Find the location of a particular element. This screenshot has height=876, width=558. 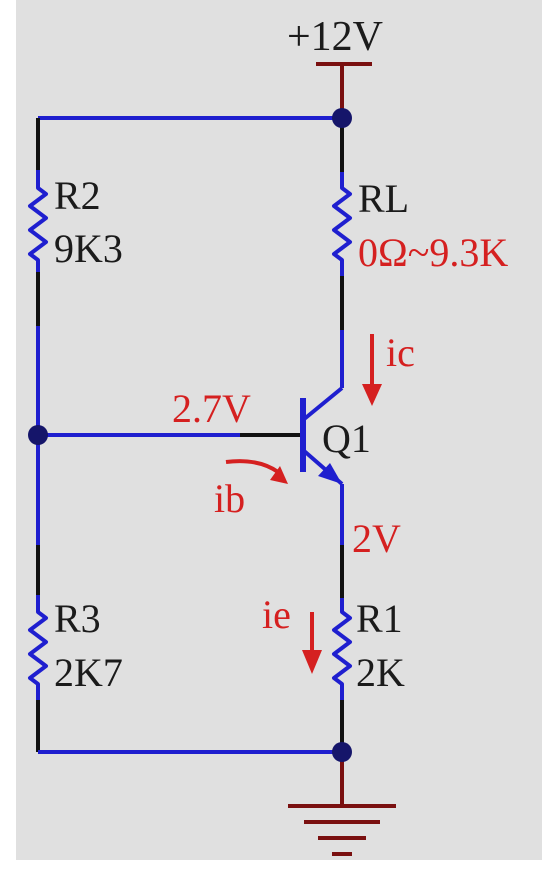

ie-label: ie is located at coordinates (276, 614).